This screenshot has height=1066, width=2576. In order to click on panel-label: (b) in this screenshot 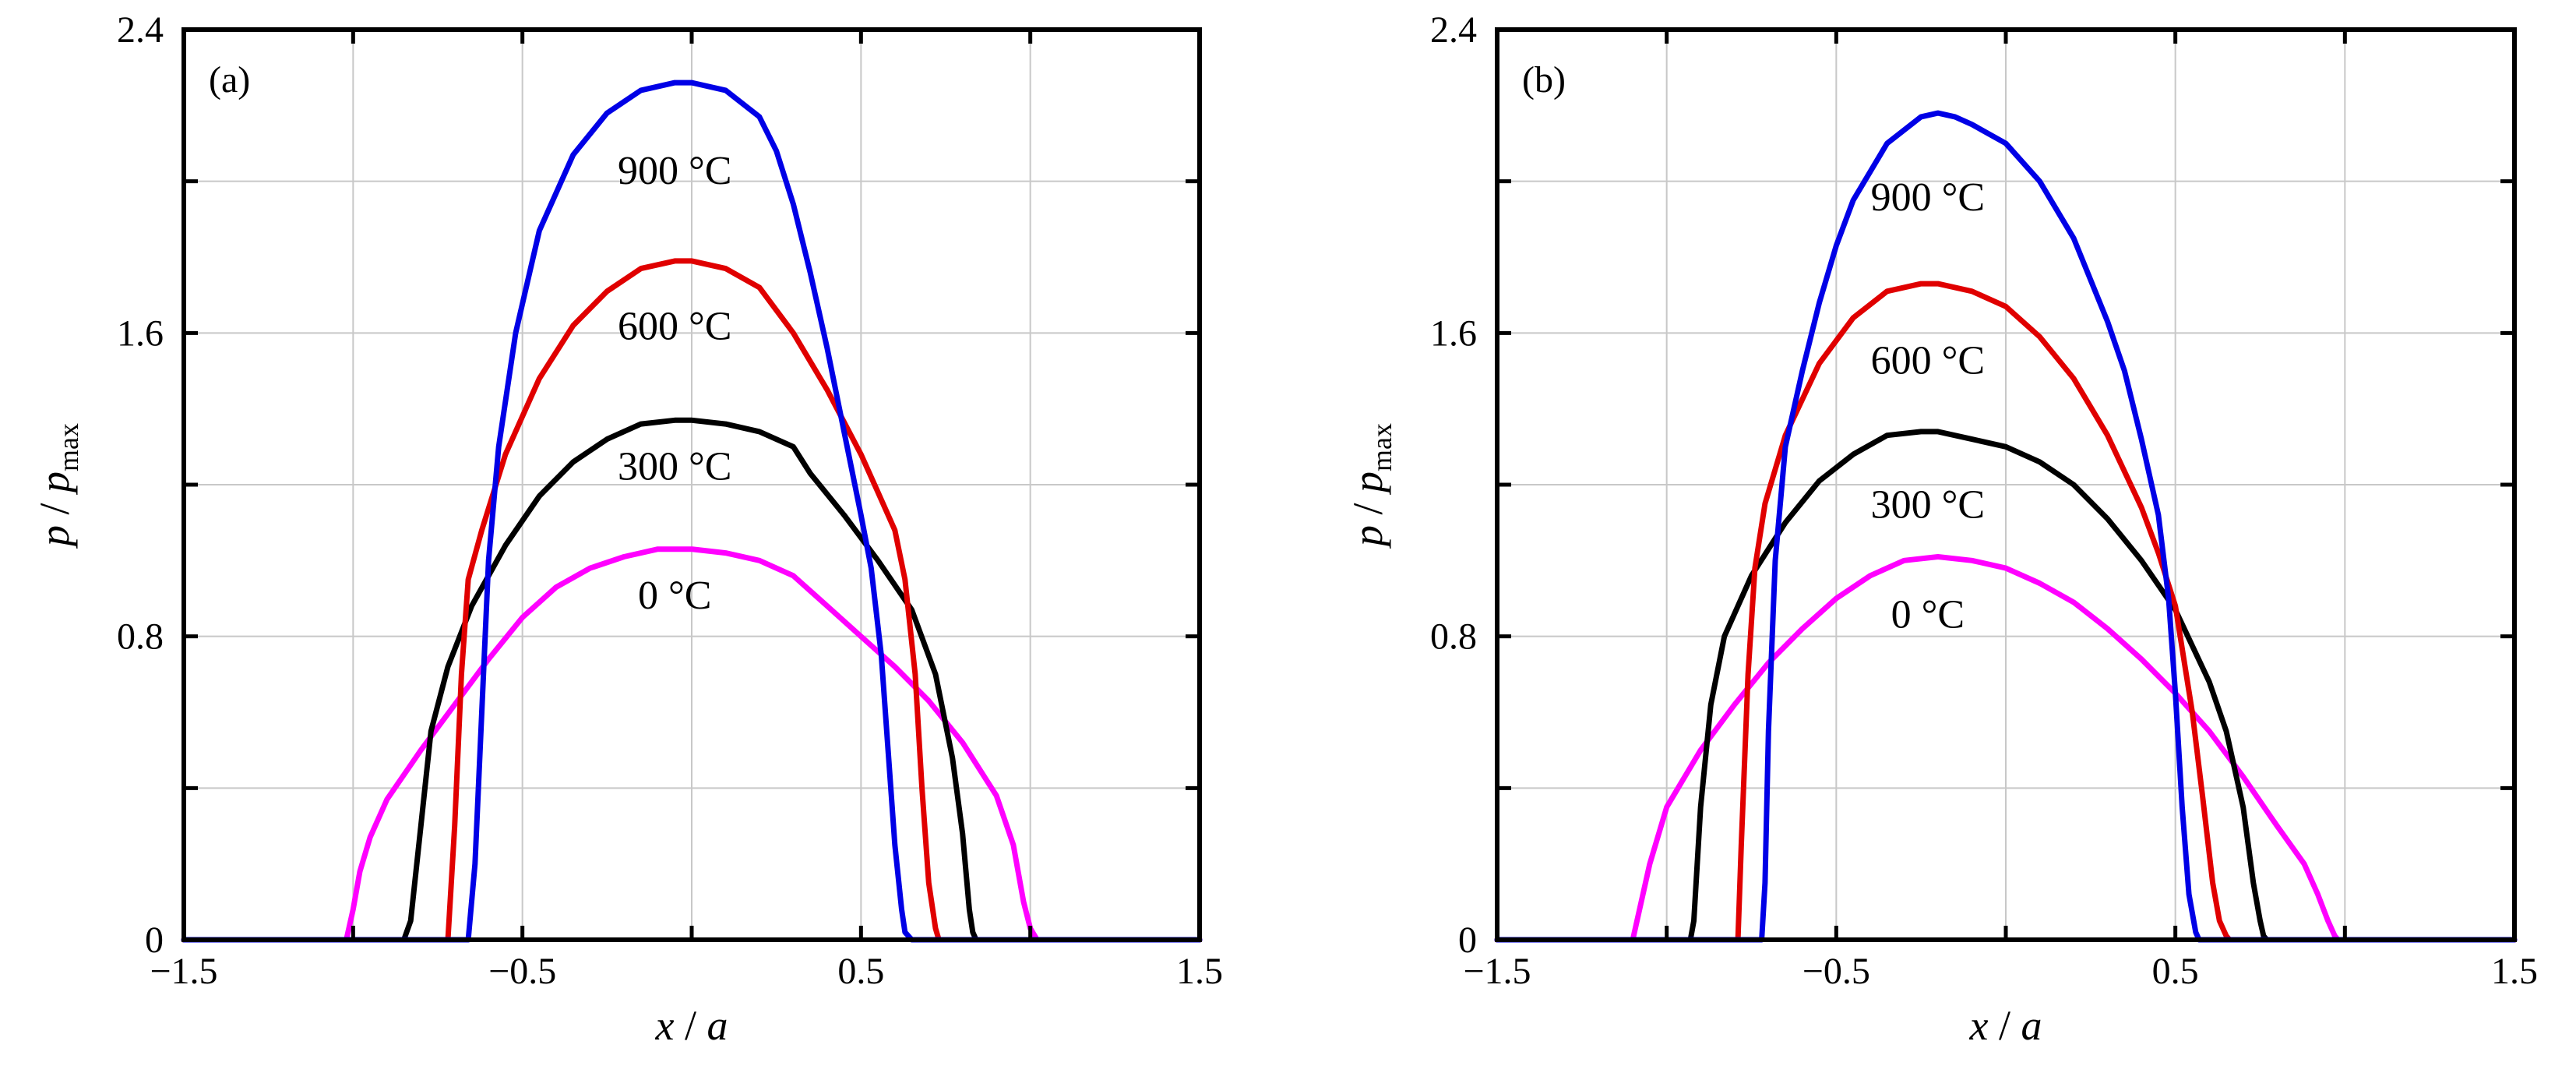, I will do `click(1544, 80)`.